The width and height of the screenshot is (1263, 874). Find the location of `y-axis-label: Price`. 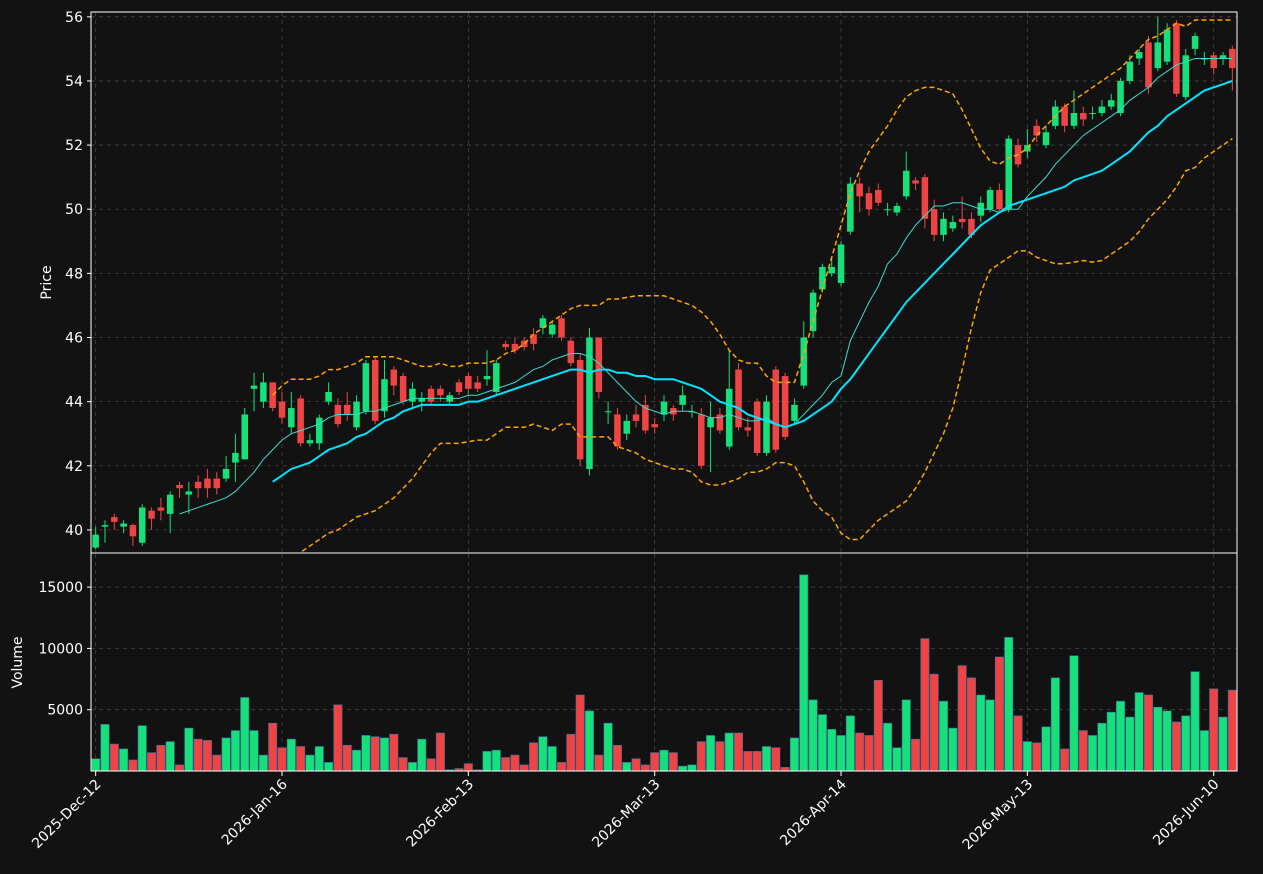

y-axis-label: Price is located at coordinates (47, 282).